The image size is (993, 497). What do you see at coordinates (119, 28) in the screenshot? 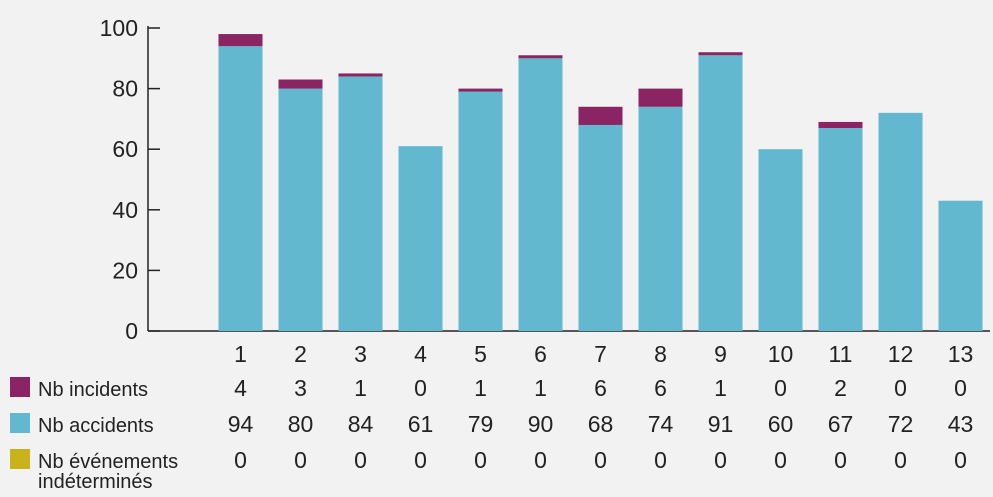
I see `y-tick-label: 100` at bounding box center [119, 28].